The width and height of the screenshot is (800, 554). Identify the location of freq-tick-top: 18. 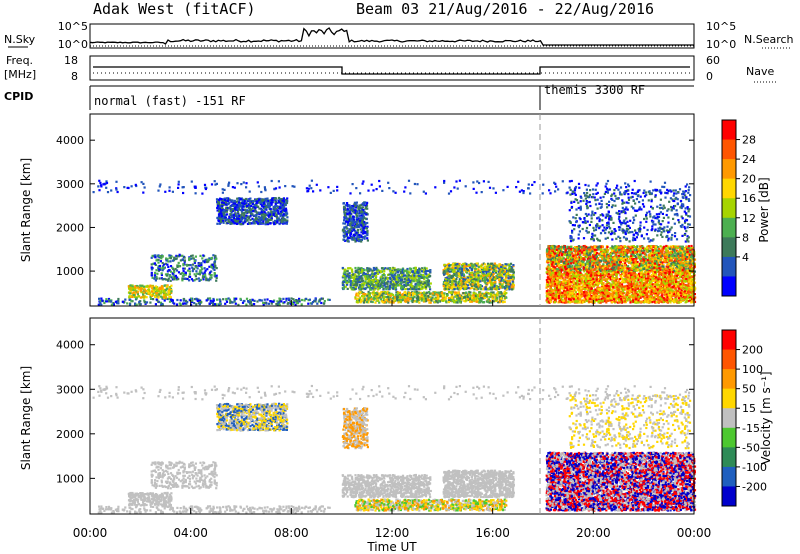
(71, 60).